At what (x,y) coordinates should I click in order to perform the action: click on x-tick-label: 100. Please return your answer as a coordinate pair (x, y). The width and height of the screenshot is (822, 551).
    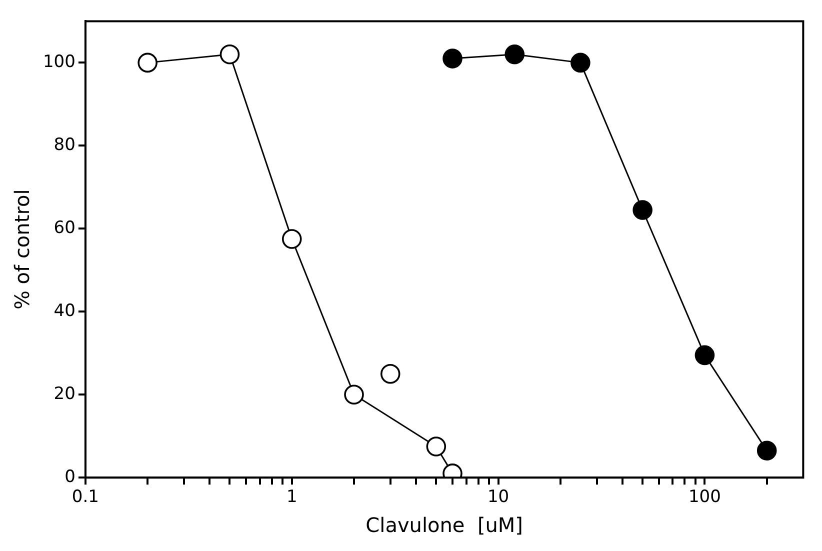
    Looking at the image, I should click on (704, 497).